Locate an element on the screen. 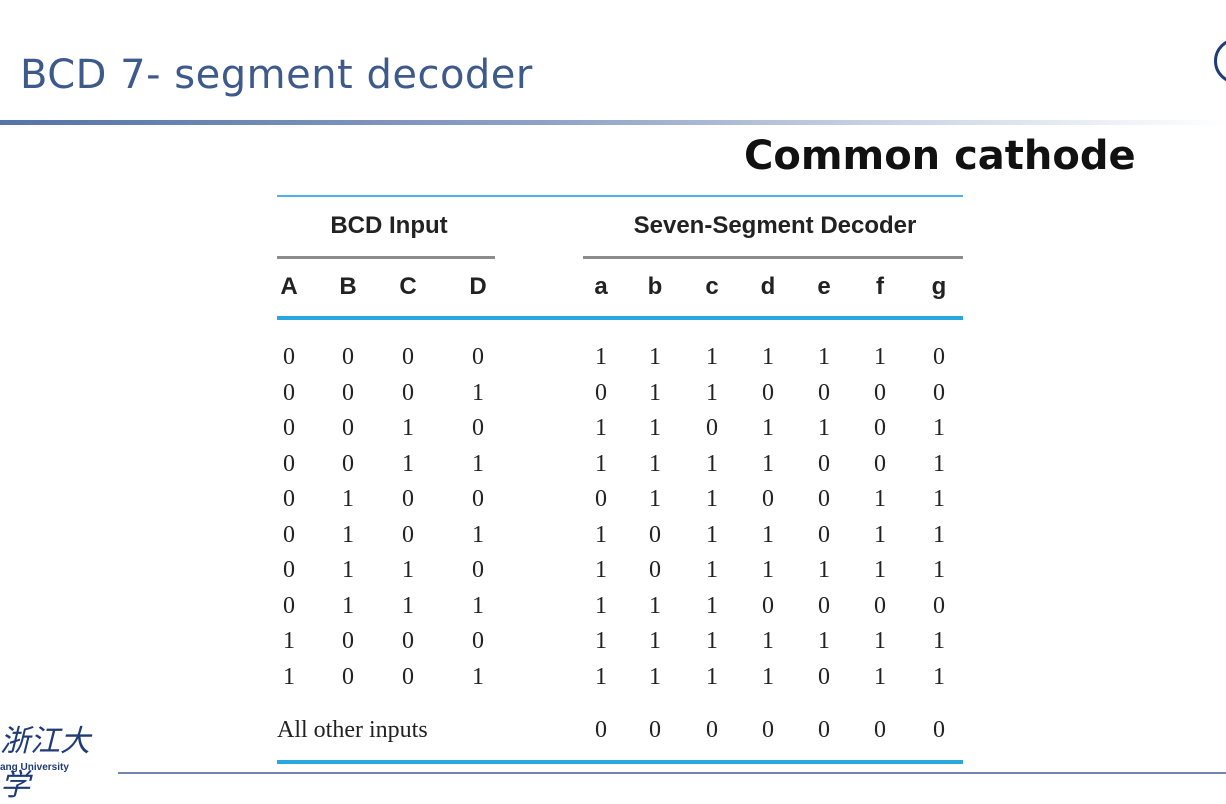  table-row: 0 0 0 1 0 1 1 0 0 0 0 is located at coordinates (620, 397).